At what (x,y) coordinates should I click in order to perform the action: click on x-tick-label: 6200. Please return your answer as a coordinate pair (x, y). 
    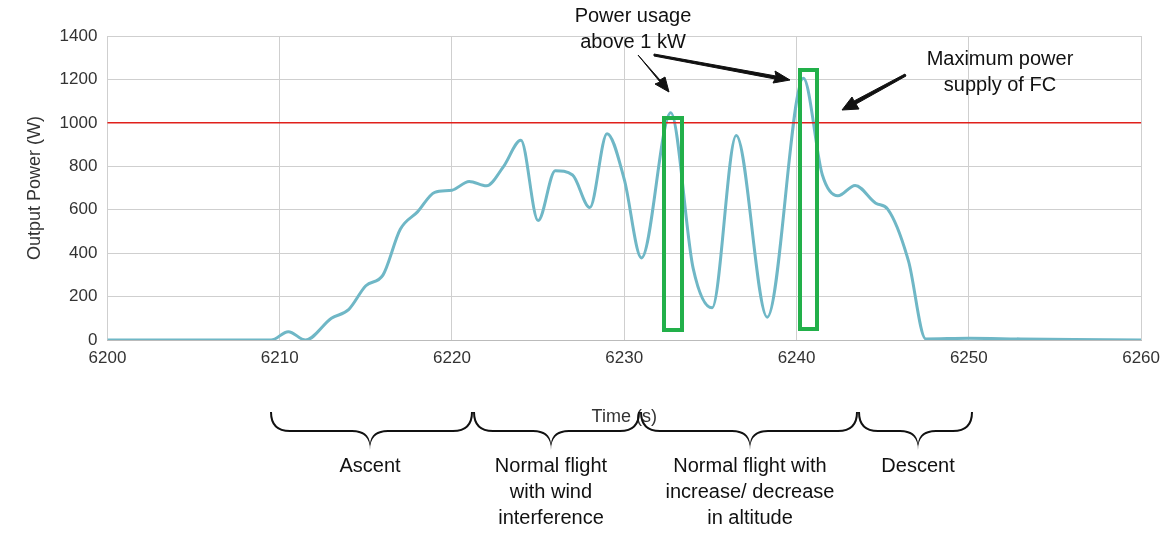
    Looking at the image, I should click on (107, 357).